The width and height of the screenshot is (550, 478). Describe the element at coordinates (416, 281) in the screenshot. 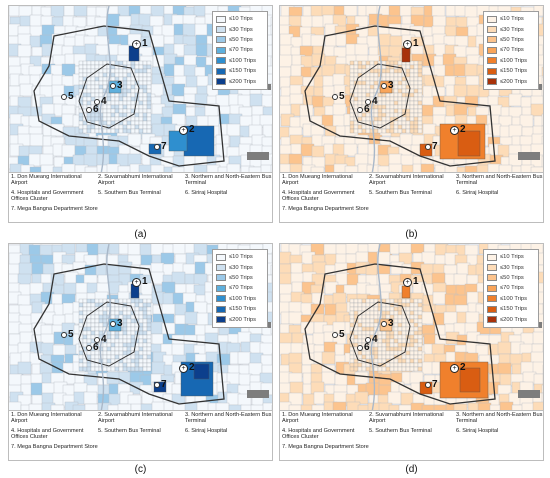

I see `location-number: 1` at that location.